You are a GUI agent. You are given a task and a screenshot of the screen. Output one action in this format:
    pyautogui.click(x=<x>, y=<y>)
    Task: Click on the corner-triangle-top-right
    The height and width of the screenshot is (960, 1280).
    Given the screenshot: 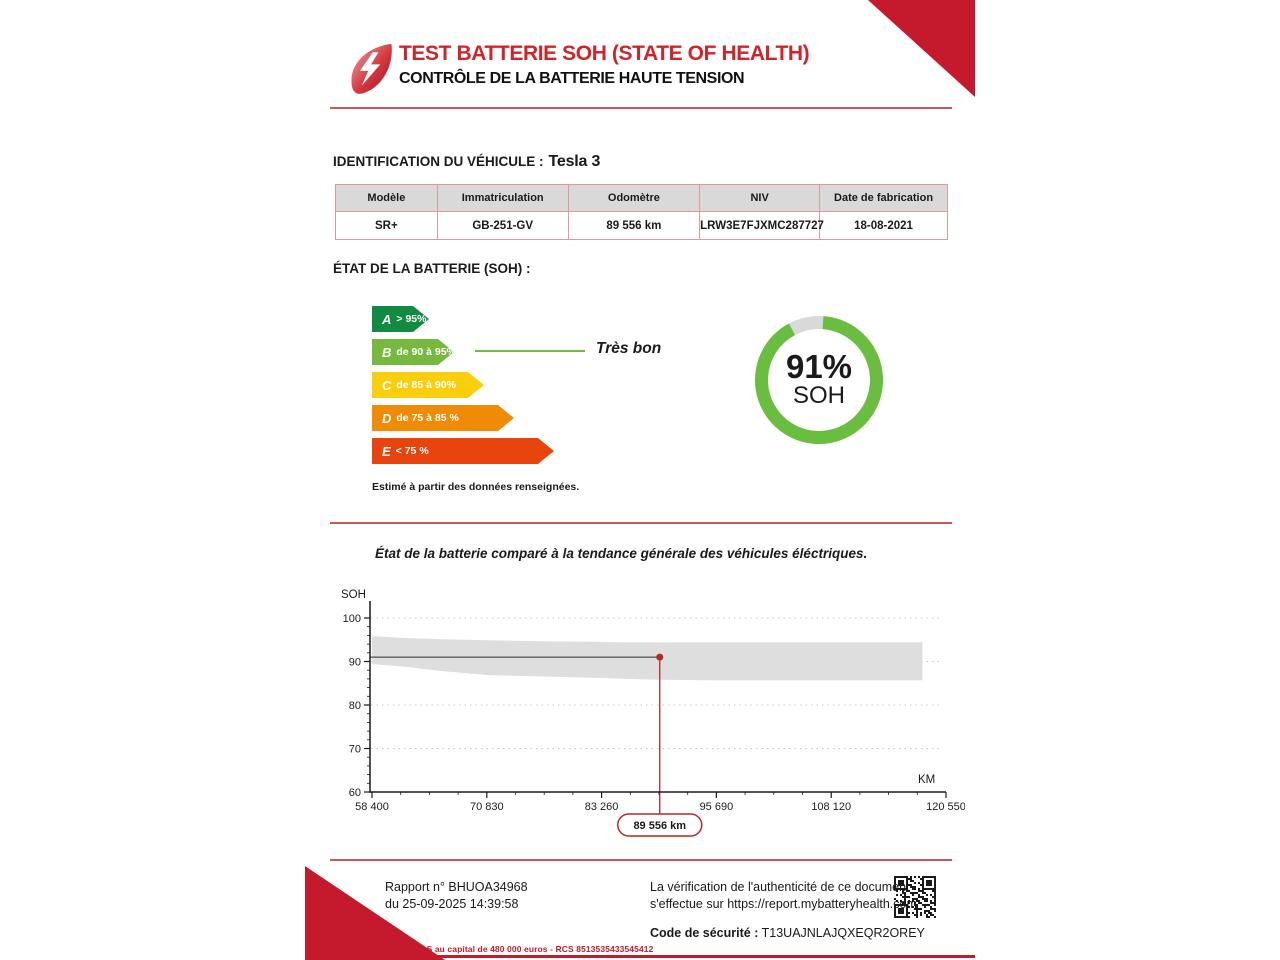 What is the action you would take?
    pyautogui.click(x=921, y=48)
    